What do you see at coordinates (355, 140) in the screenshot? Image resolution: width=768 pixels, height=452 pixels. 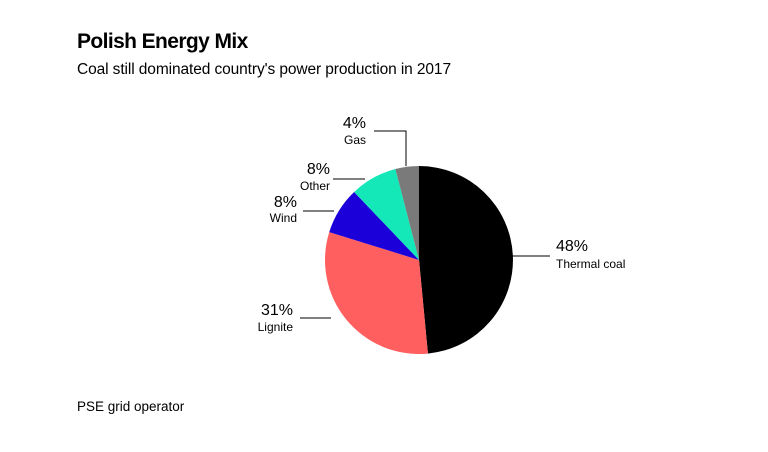 I see `category-label-gas: Gas` at bounding box center [355, 140].